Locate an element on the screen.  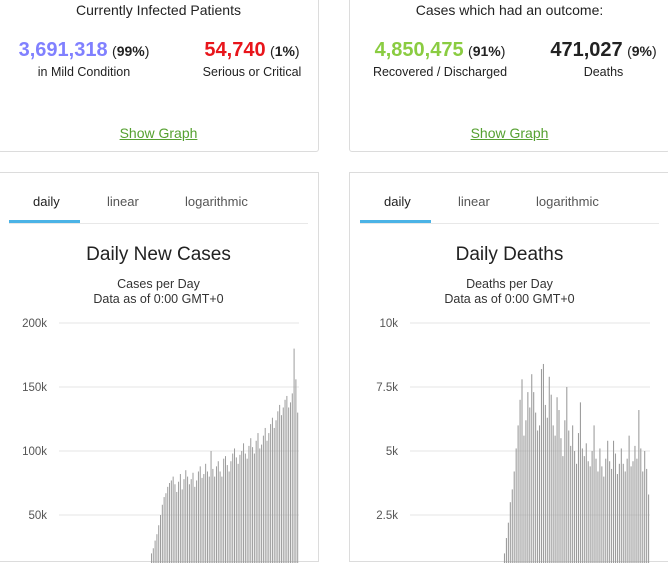
serious-stat: 54,740 (1%) Serious or Critical is located at coordinates (252, 59).